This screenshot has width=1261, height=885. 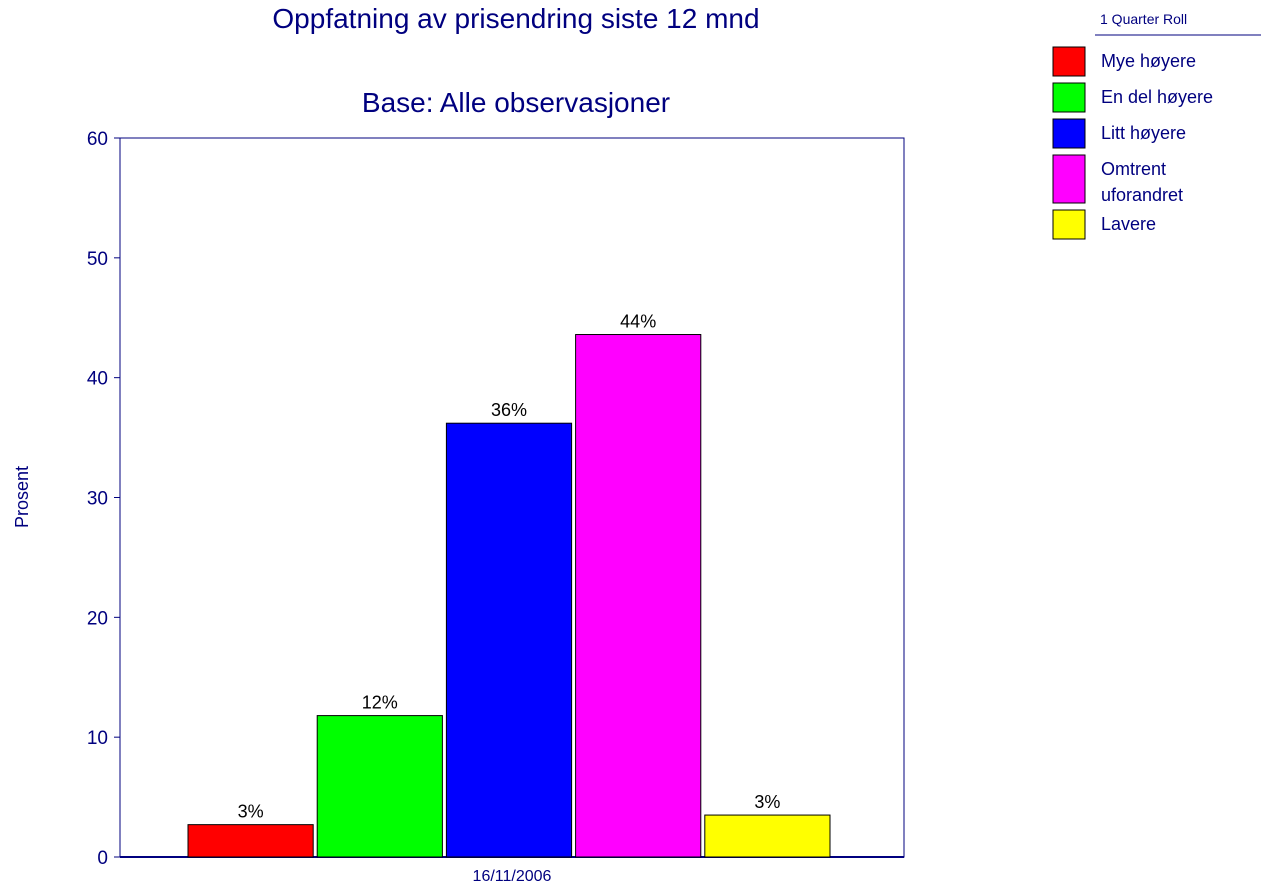 I want to click on bar-value-label: 44%, so click(x=638, y=322).